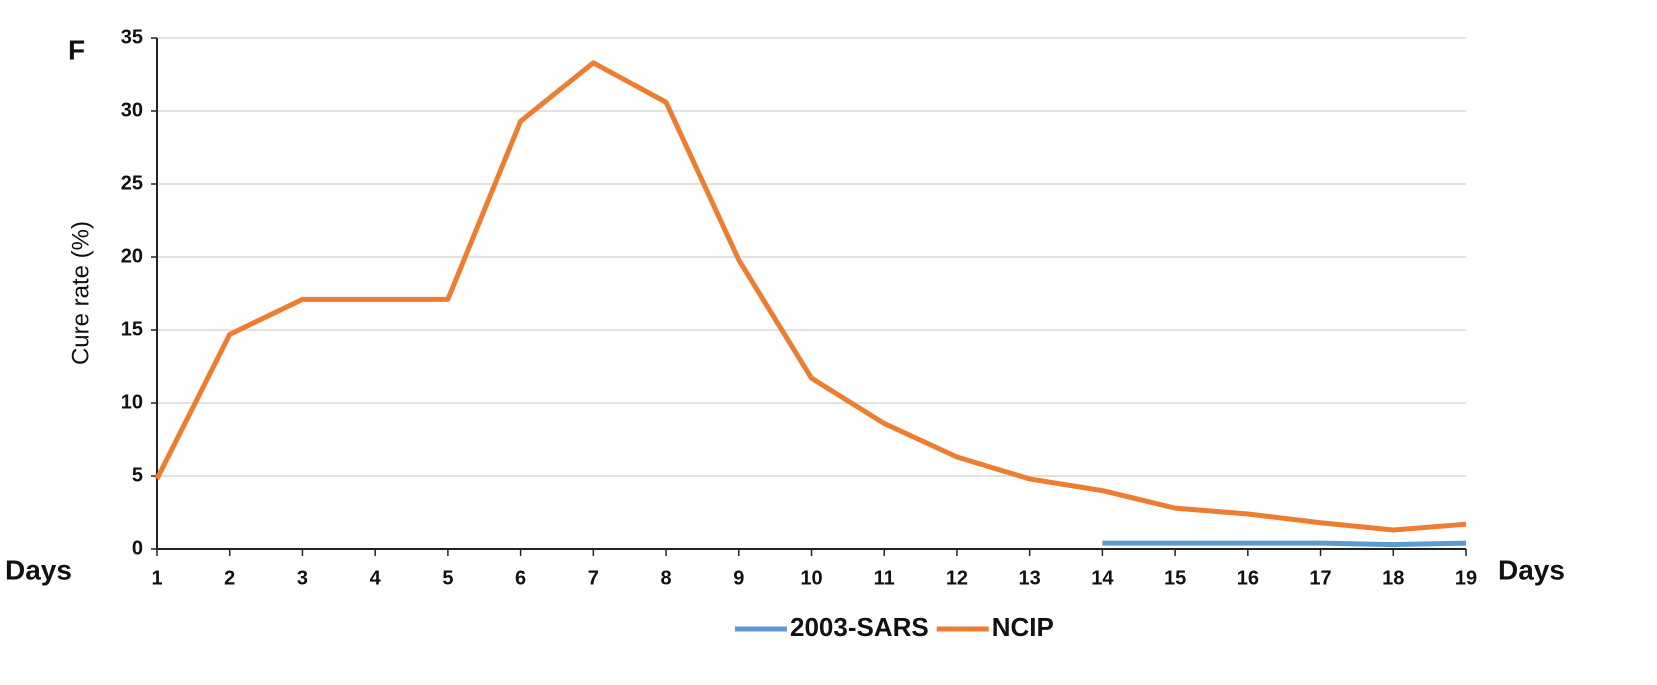 This screenshot has width=1657, height=685. Describe the element at coordinates (957, 578) in the screenshot. I see `x-tick-label: 12` at that location.